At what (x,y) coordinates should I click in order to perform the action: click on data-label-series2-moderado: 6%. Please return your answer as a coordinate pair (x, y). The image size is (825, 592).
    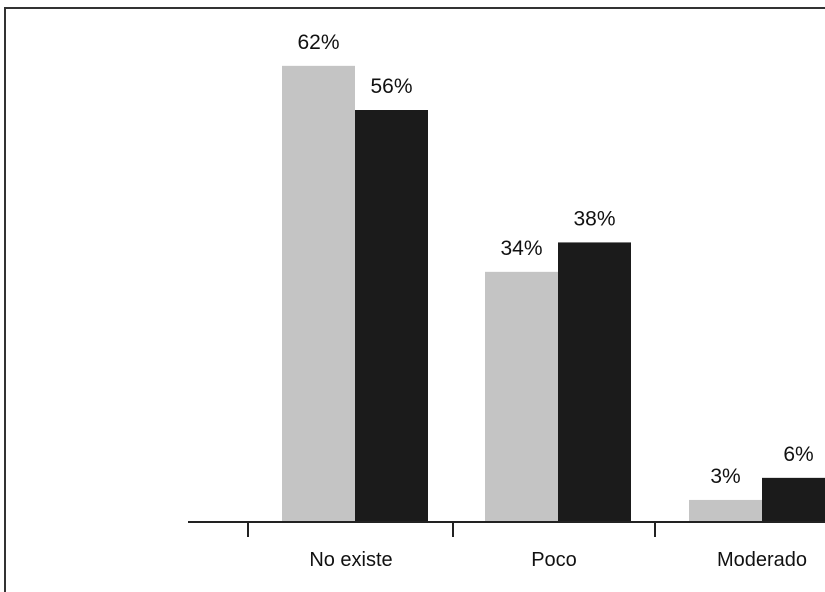
    Looking at the image, I should click on (798, 454).